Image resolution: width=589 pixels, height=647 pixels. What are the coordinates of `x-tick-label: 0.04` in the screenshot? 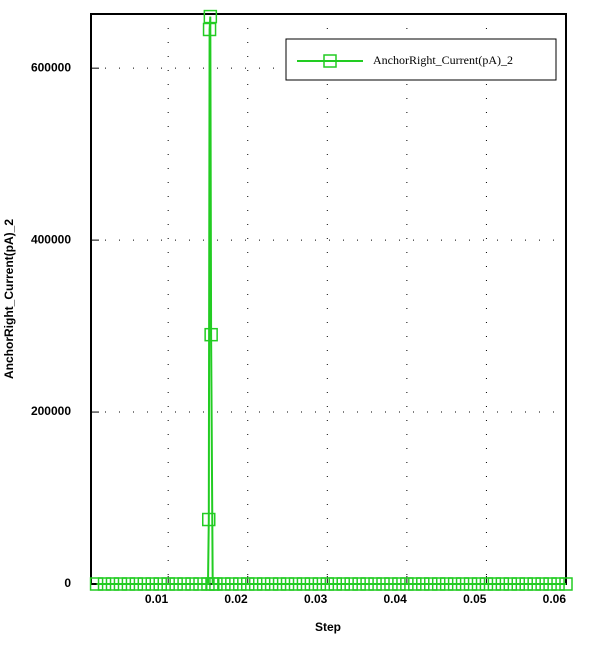 It's located at (396, 599).